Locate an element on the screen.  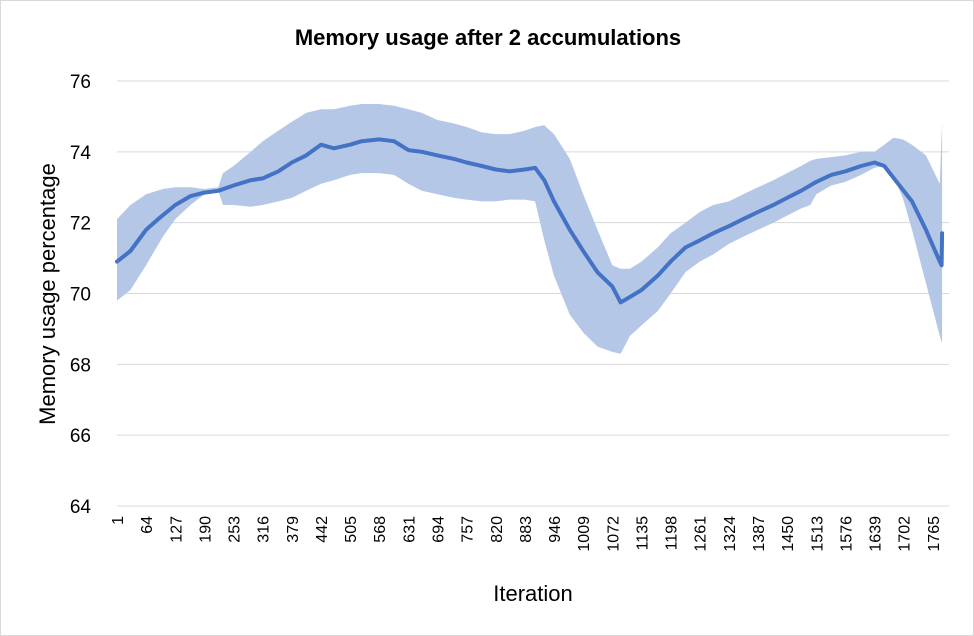
y-axis-ticks: 64 66 68 70 72 74 76 is located at coordinates (81, 295).